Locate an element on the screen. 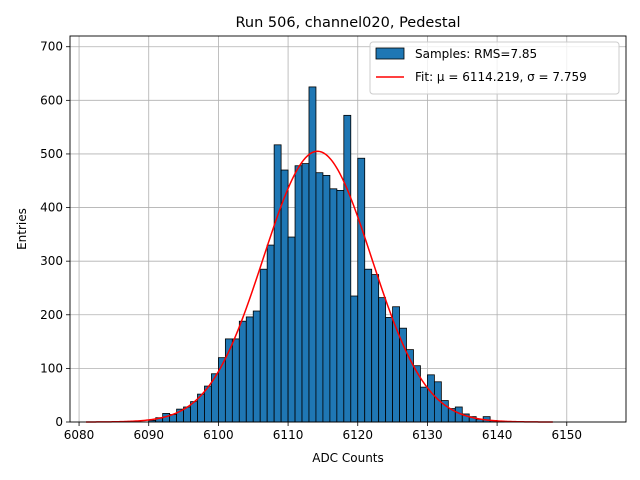 The height and width of the screenshot is (480, 640). x-tick-label: 6110 is located at coordinates (288, 435).